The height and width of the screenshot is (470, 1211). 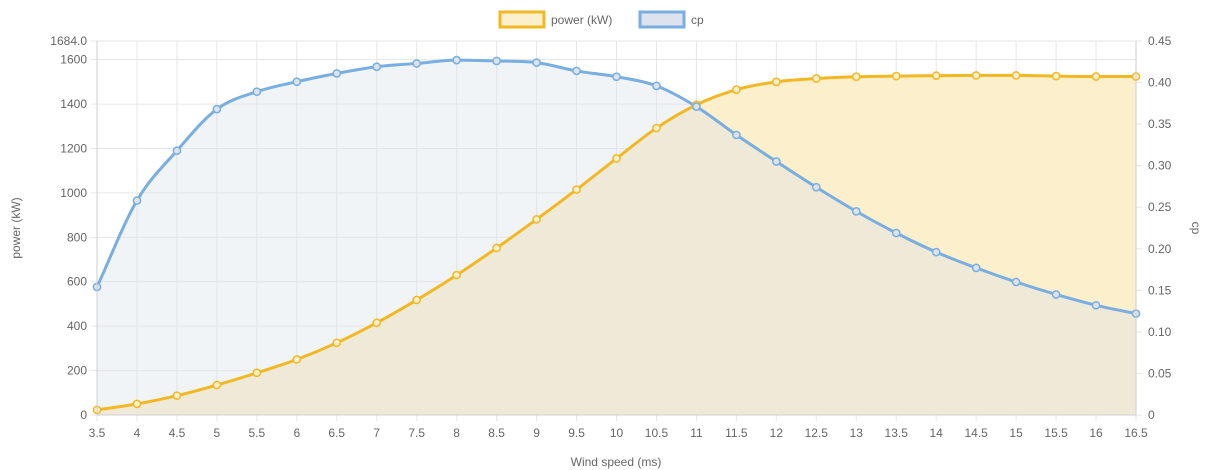 I want to click on y-left-tick-label: 1000, so click(x=73, y=193).